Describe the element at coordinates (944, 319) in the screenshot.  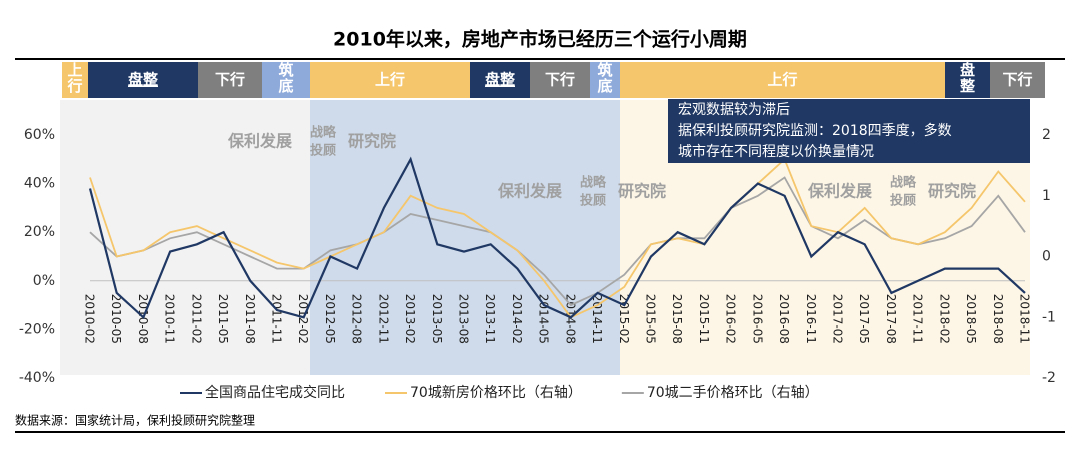
I see `x-tick-label: 2018-02` at that location.